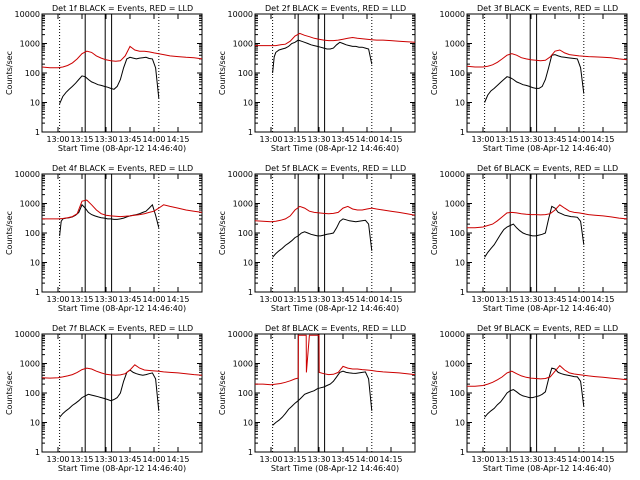 Image resolution: width=640 pixels, height=480 pixels. Describe the element at coordinates (554, 459) in the screenshot. I see `panel-9-xtick-label: 13:45` at that location.